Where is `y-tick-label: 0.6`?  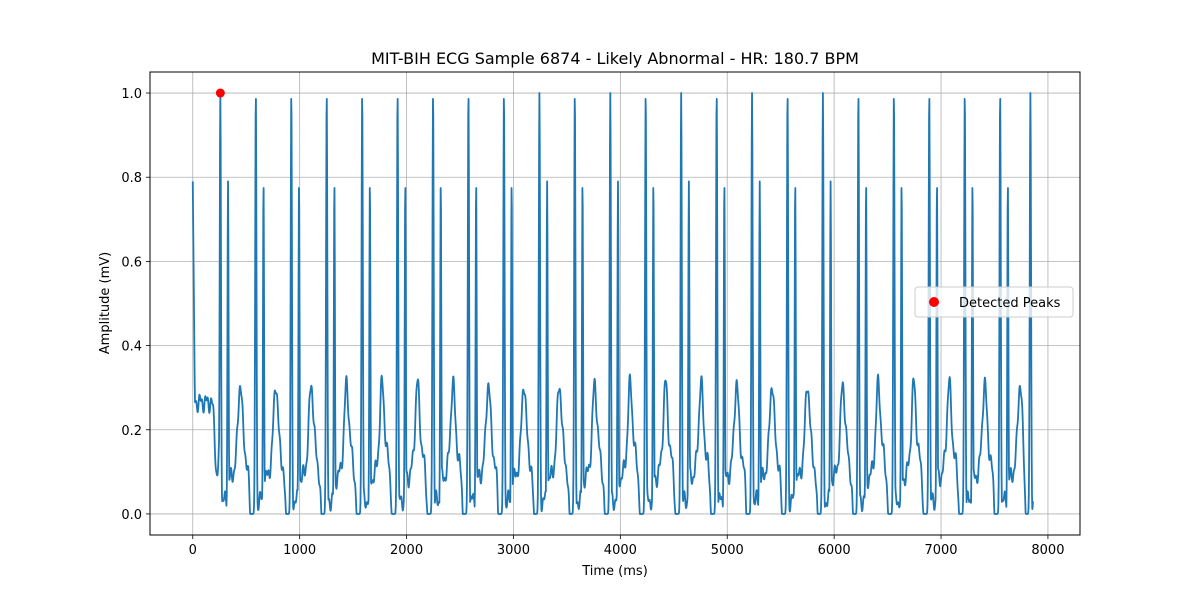
y-tick-label: 0.6 is located at coordinates (131, 262).